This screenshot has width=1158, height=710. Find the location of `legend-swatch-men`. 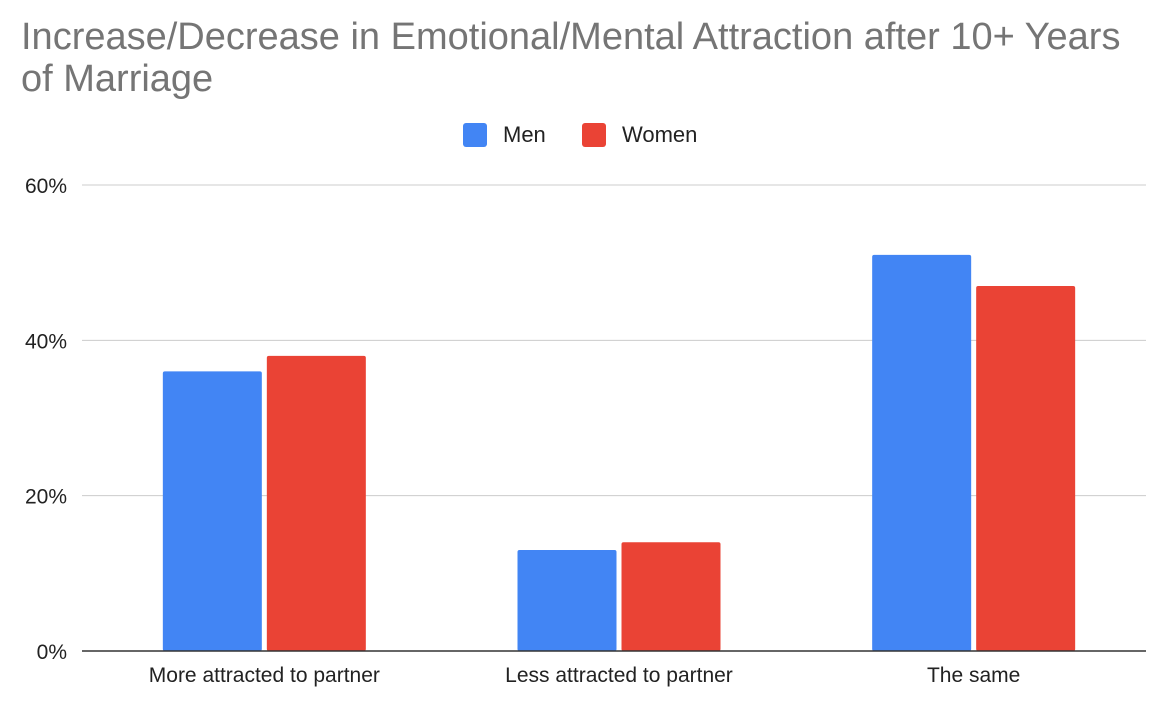

legend-swatch-men is located at coordinates (475, 135).